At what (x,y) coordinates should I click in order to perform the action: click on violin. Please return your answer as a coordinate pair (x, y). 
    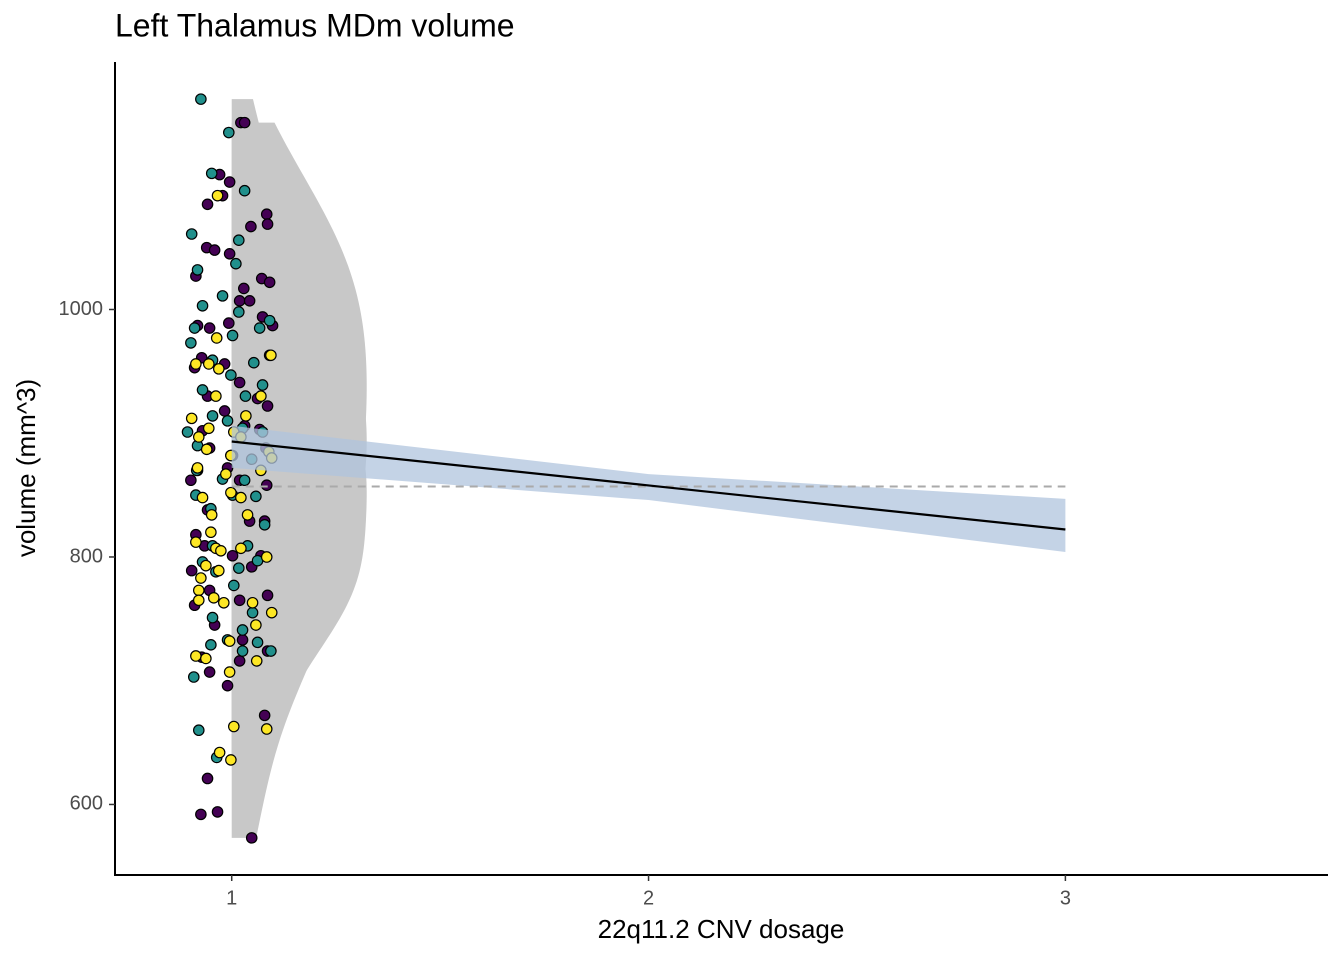
    Looking at the image, I should click on (299, 477).